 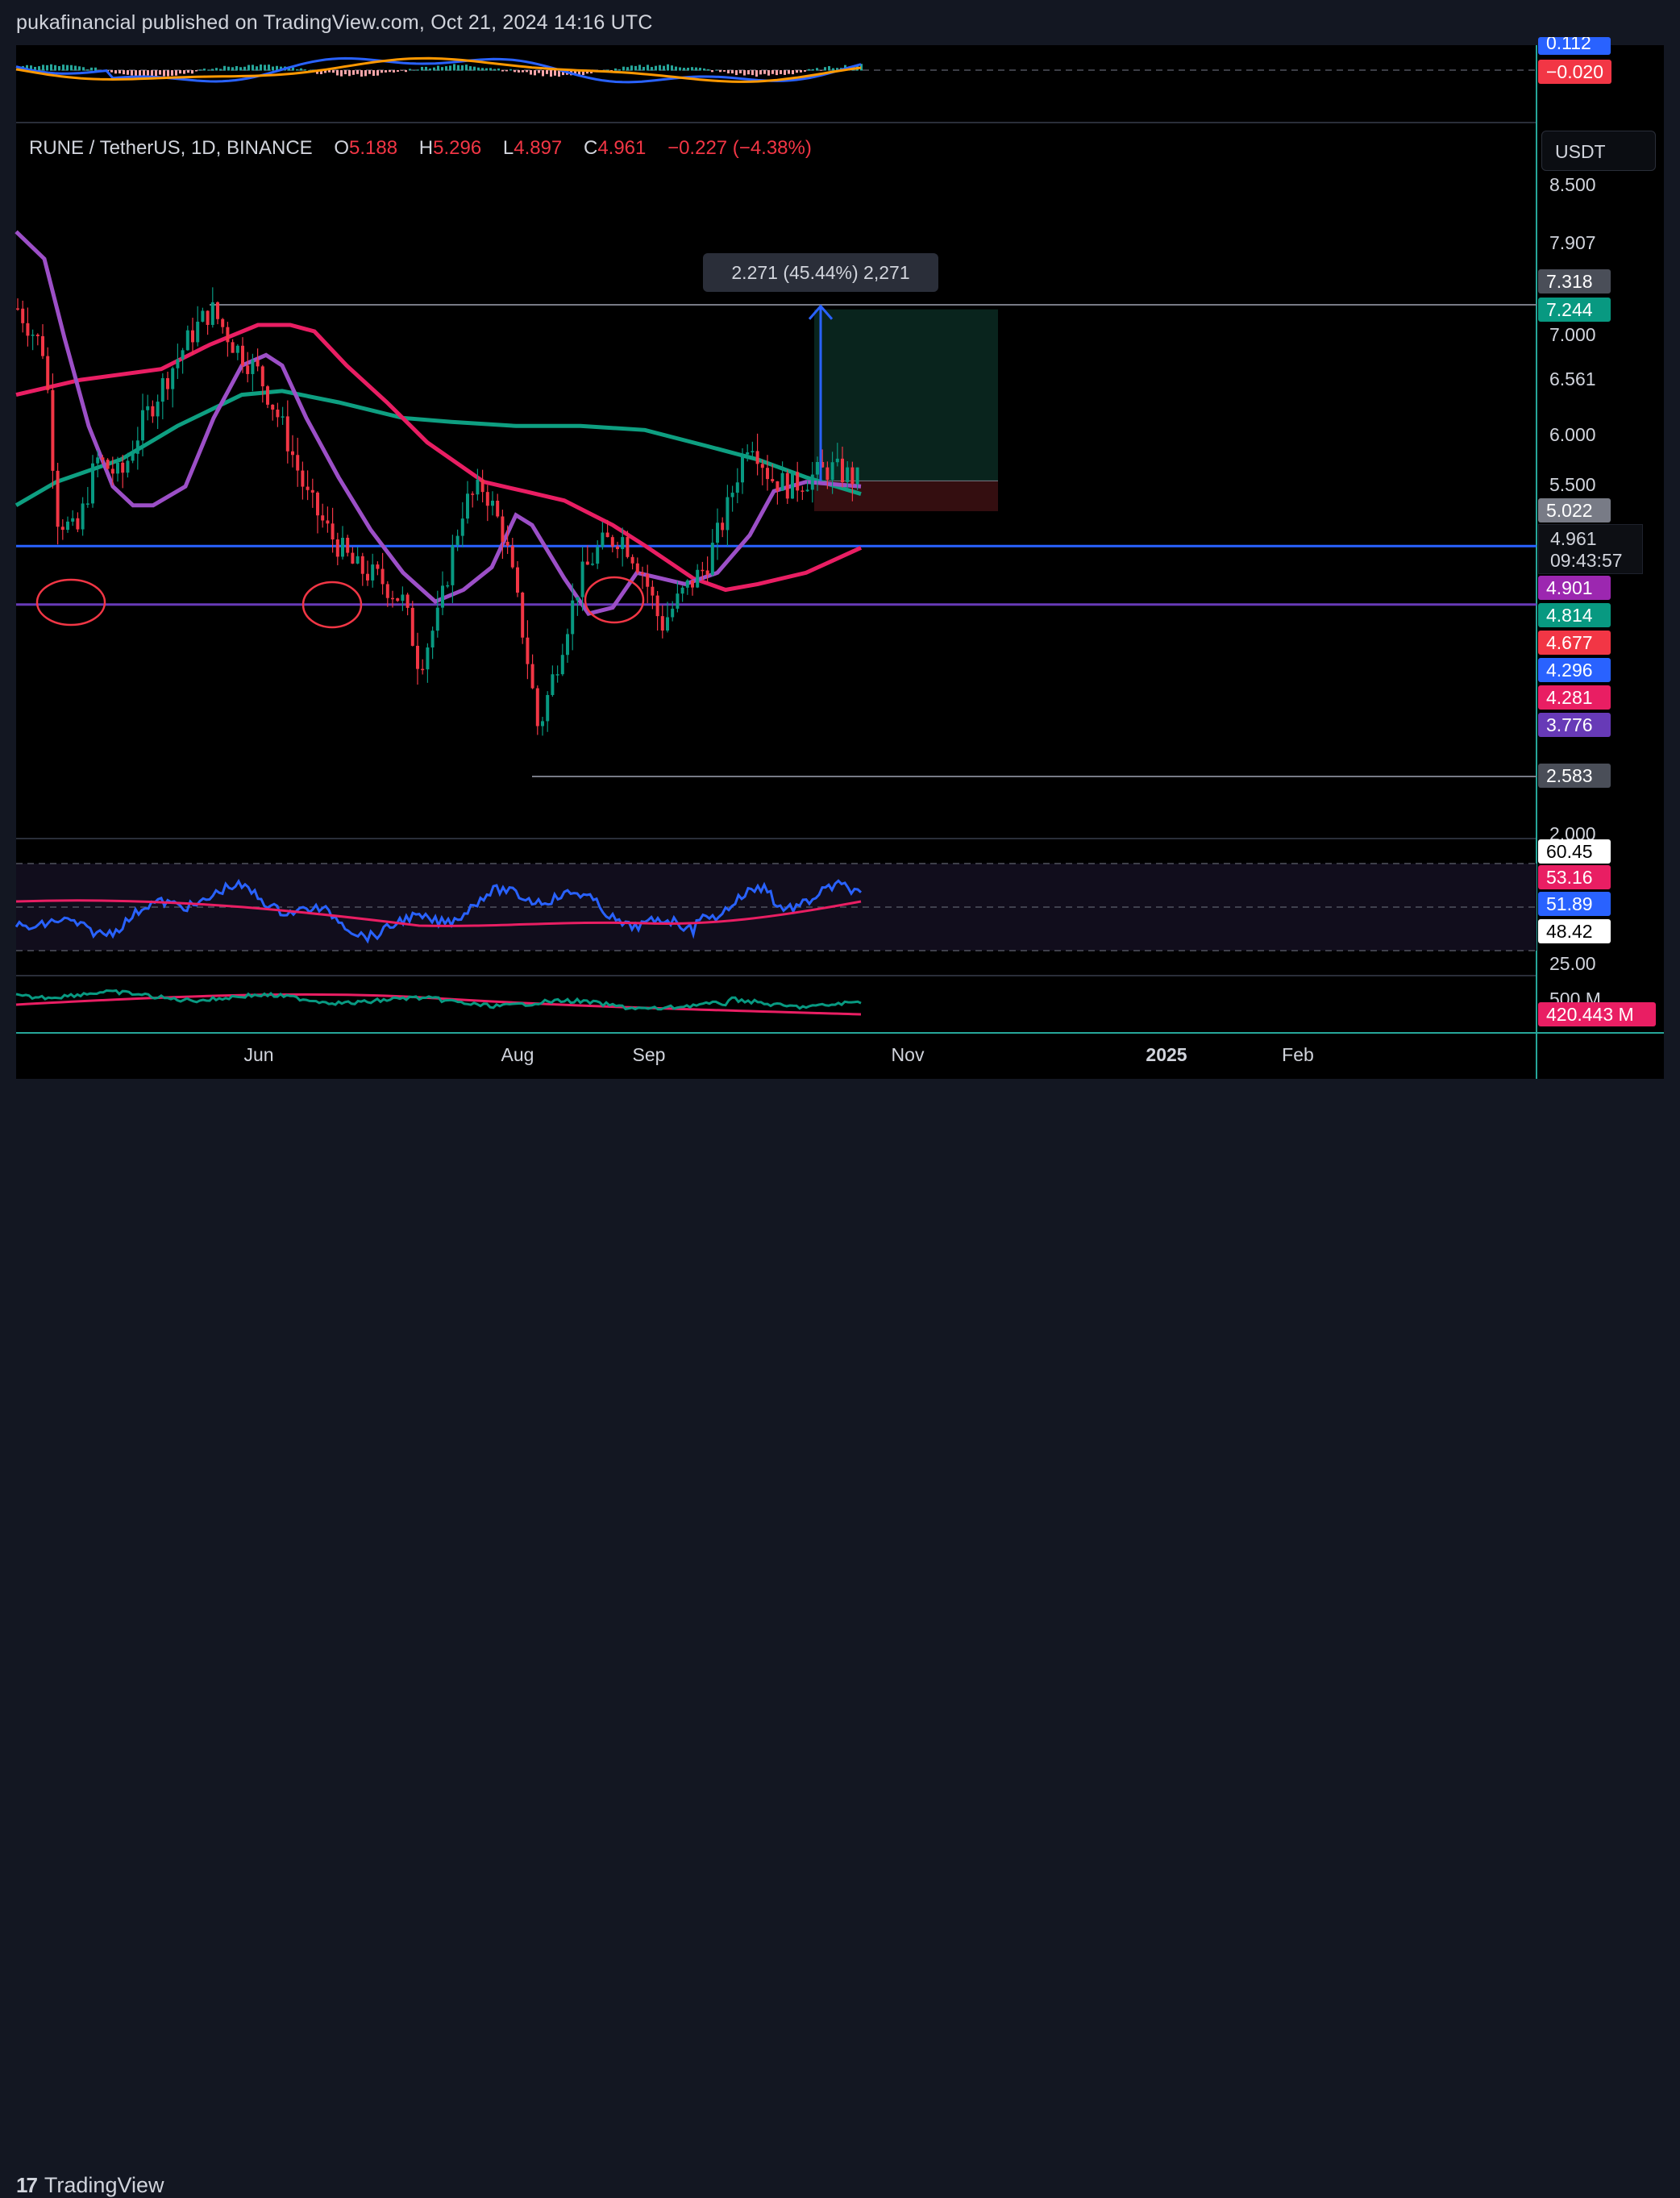 What do you see at coordinates (1574, 588) in the screenshot?
I see `price-tag-ma-purple: 4.901` at bounding box center [1574, 588].